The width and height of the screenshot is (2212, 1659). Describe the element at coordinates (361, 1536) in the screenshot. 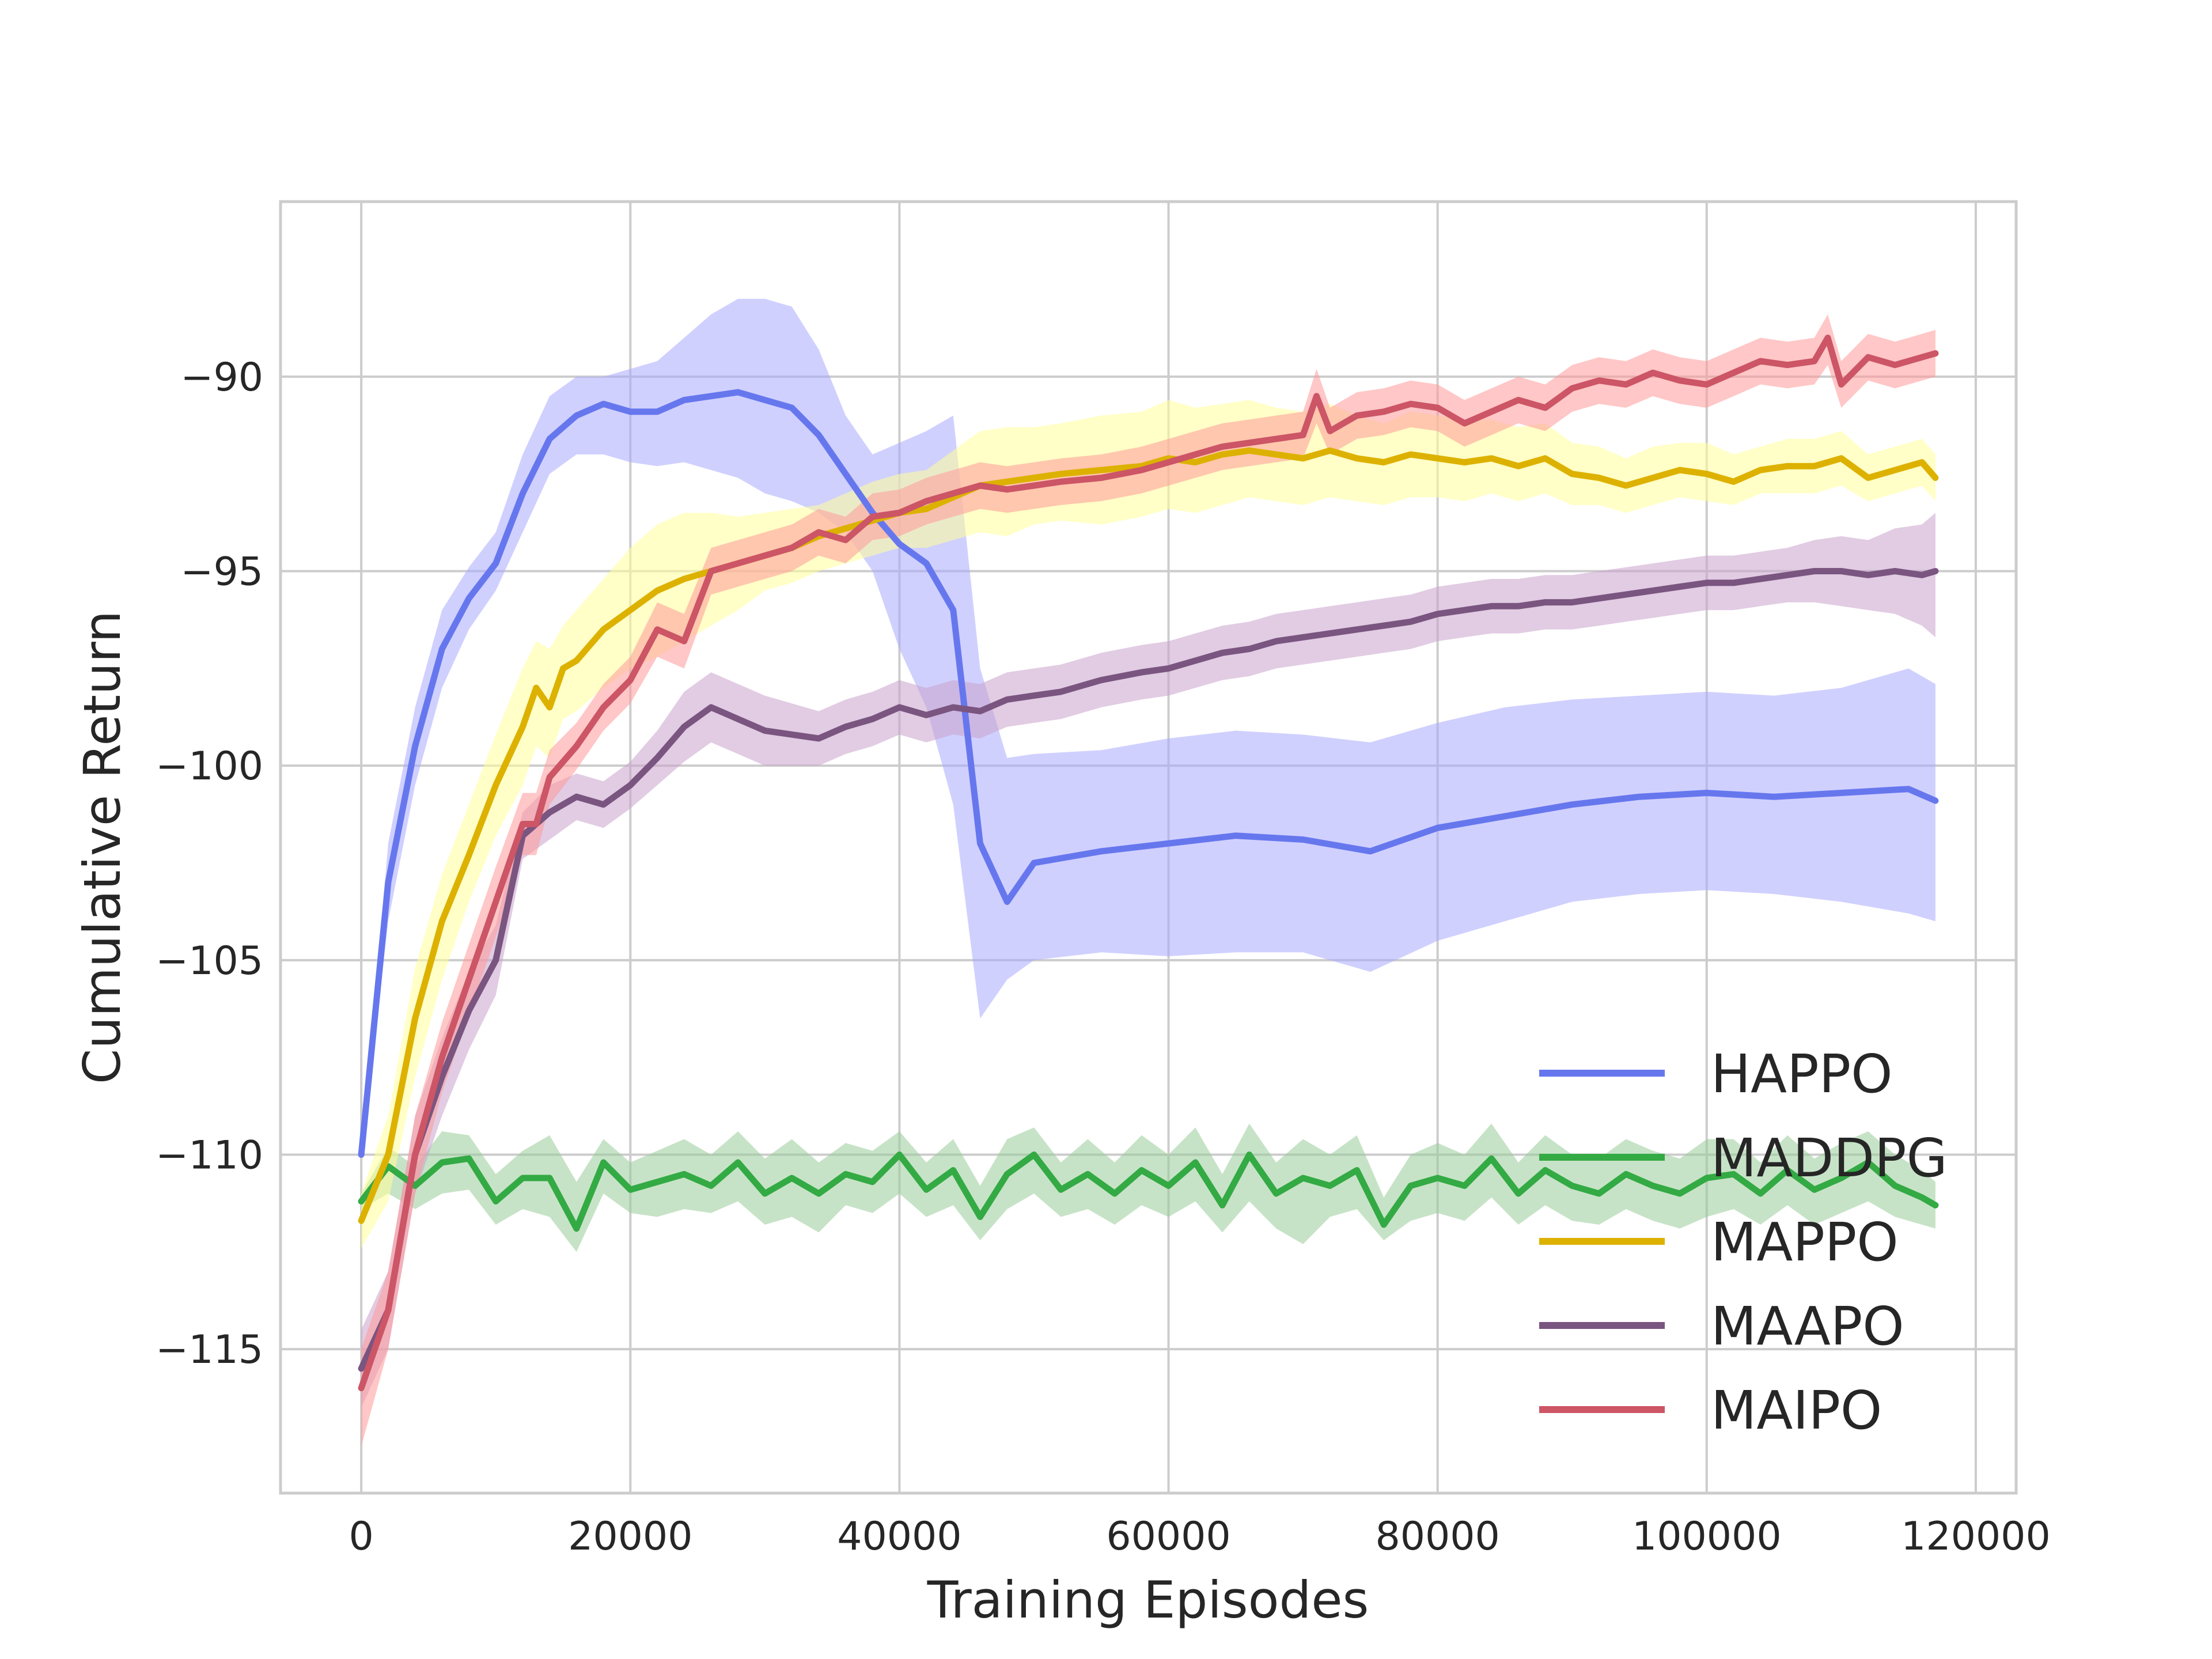

I see `x-tick-label: 0` at that location.